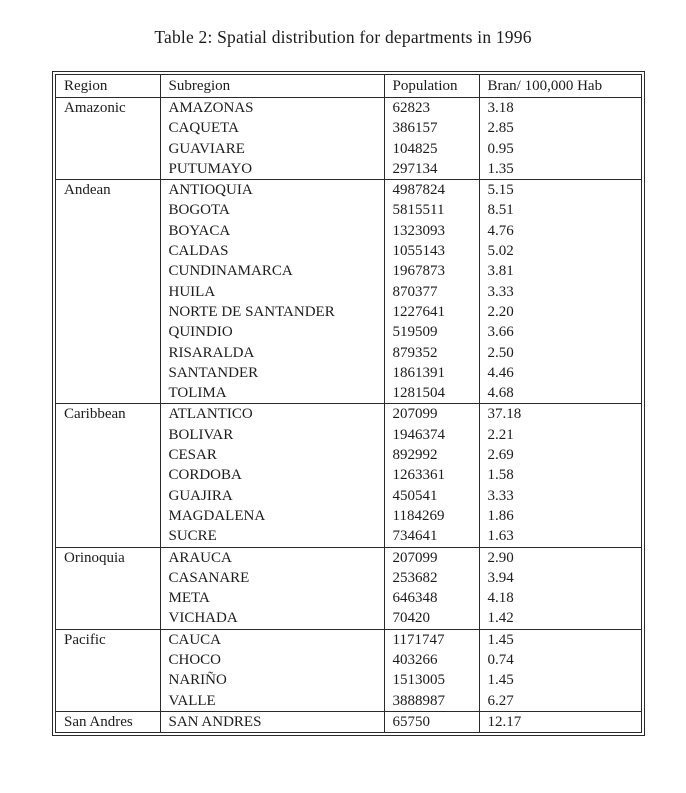 The image size is (686, 793). What do you see at coordinates (271, 332) in the screenshot?
I see `subregion-cell: QUINDIO` at bounding box center [271, 332].